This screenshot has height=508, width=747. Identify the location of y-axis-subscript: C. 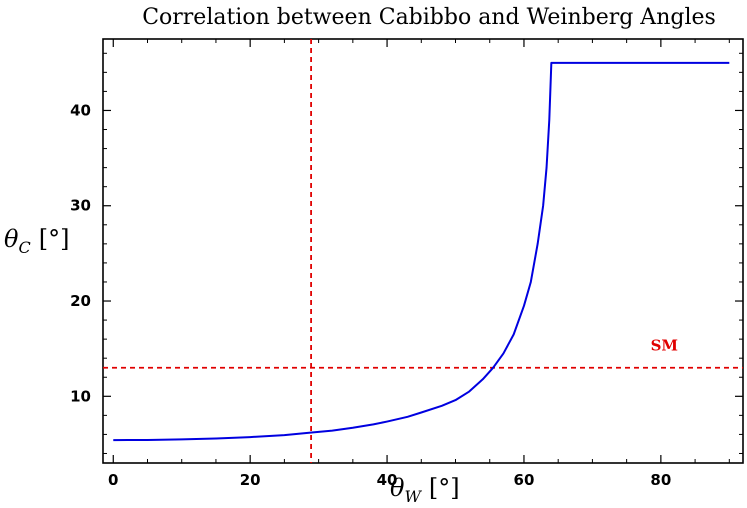
(24, 247).